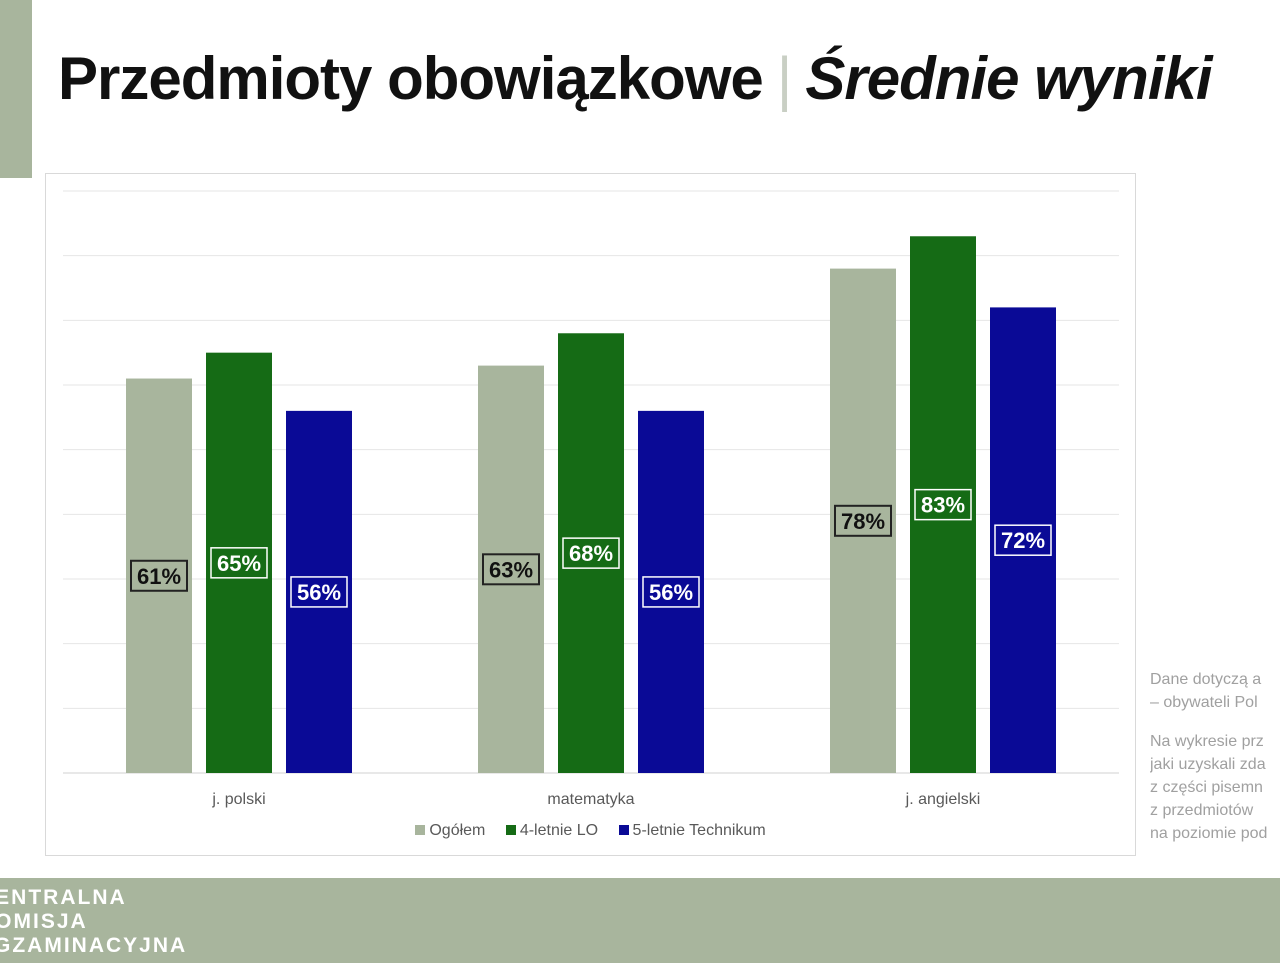 Image resolution: width=1280 pixels, height=963 pixels. What do you see at coordinates (1204, 702) in the screenshot?
I see `side-note-line: – obywateli Pol` at bounding box center [1204, 702].